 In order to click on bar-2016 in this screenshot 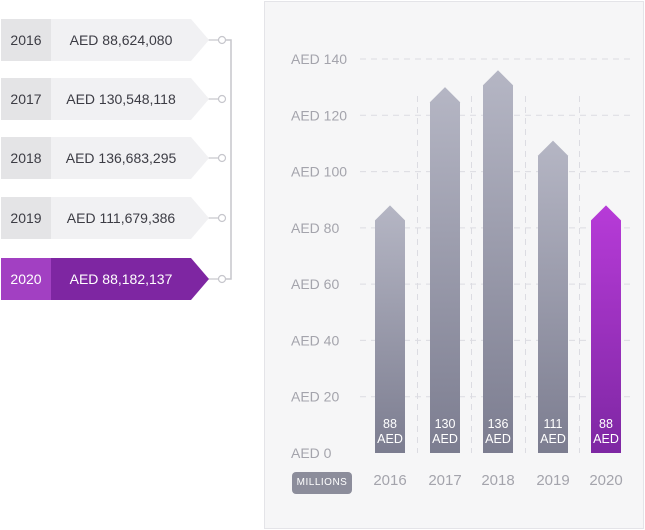, I will do `click(390, 329)`.